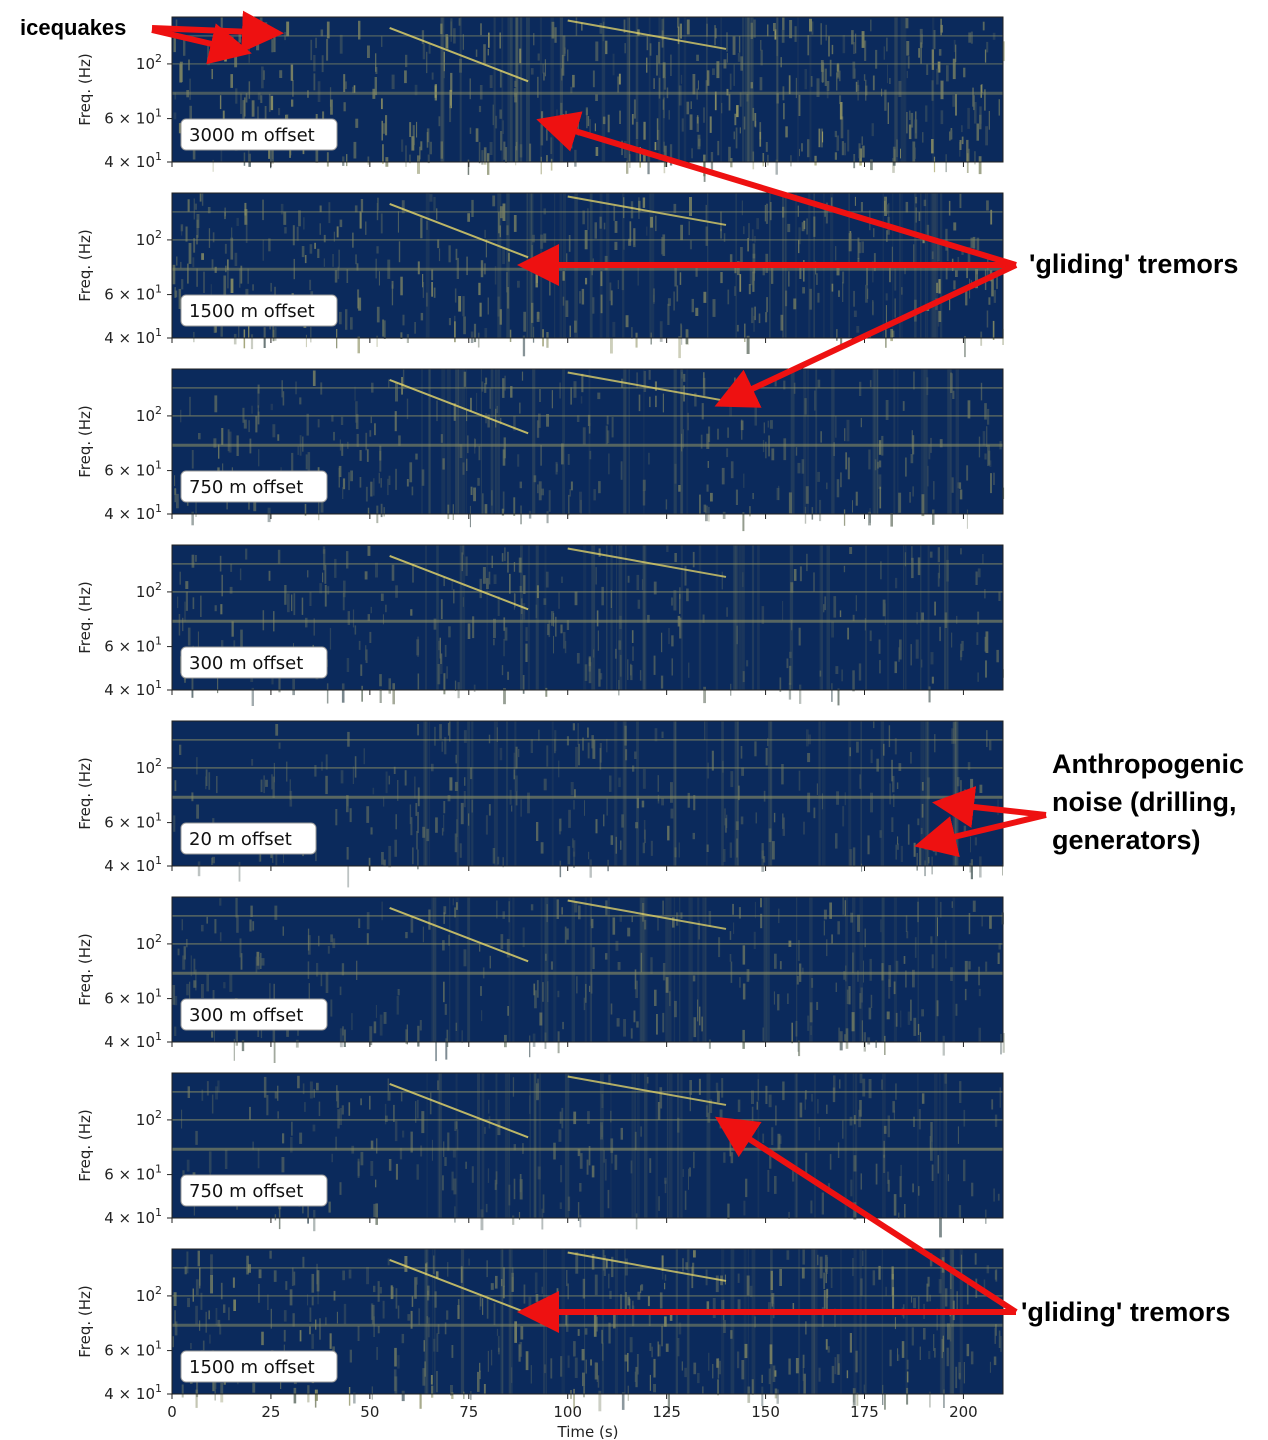 Image resolution: width=1268 pixels, height=1440 pixels. I want to click on annotation-anthropogenic-line2: noise (drilling,, so click(1144, 802).